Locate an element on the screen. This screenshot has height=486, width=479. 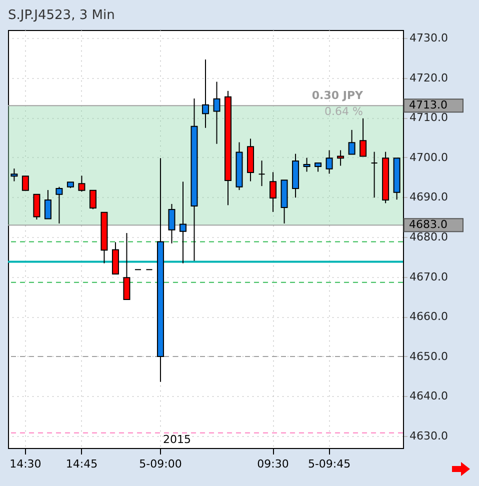
y-tick-label: 4720.0 is located at coordinates (429, 77).